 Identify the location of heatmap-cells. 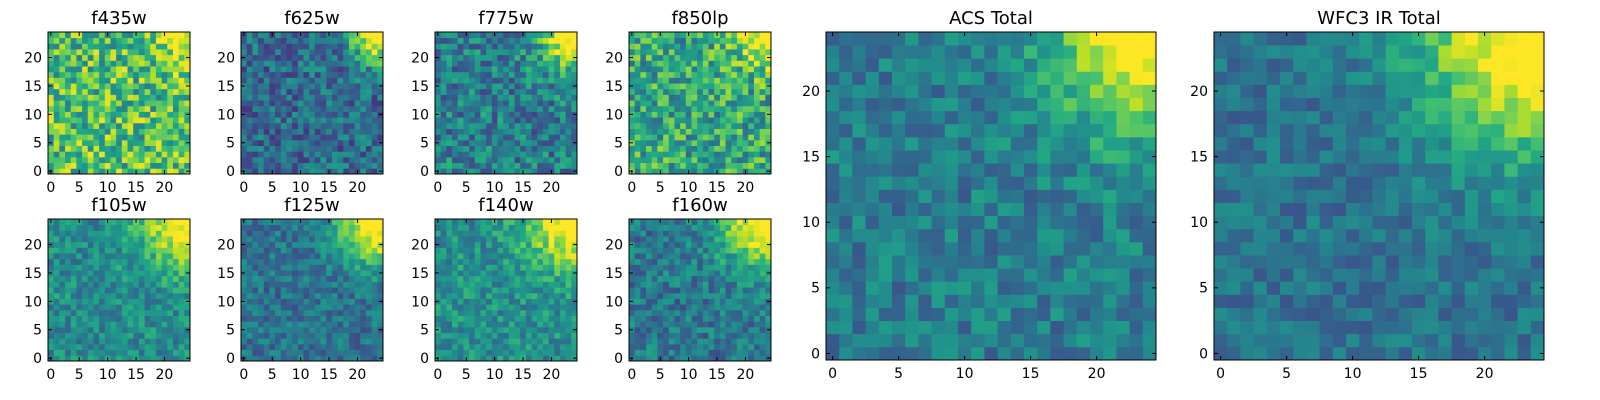
(312, 103).